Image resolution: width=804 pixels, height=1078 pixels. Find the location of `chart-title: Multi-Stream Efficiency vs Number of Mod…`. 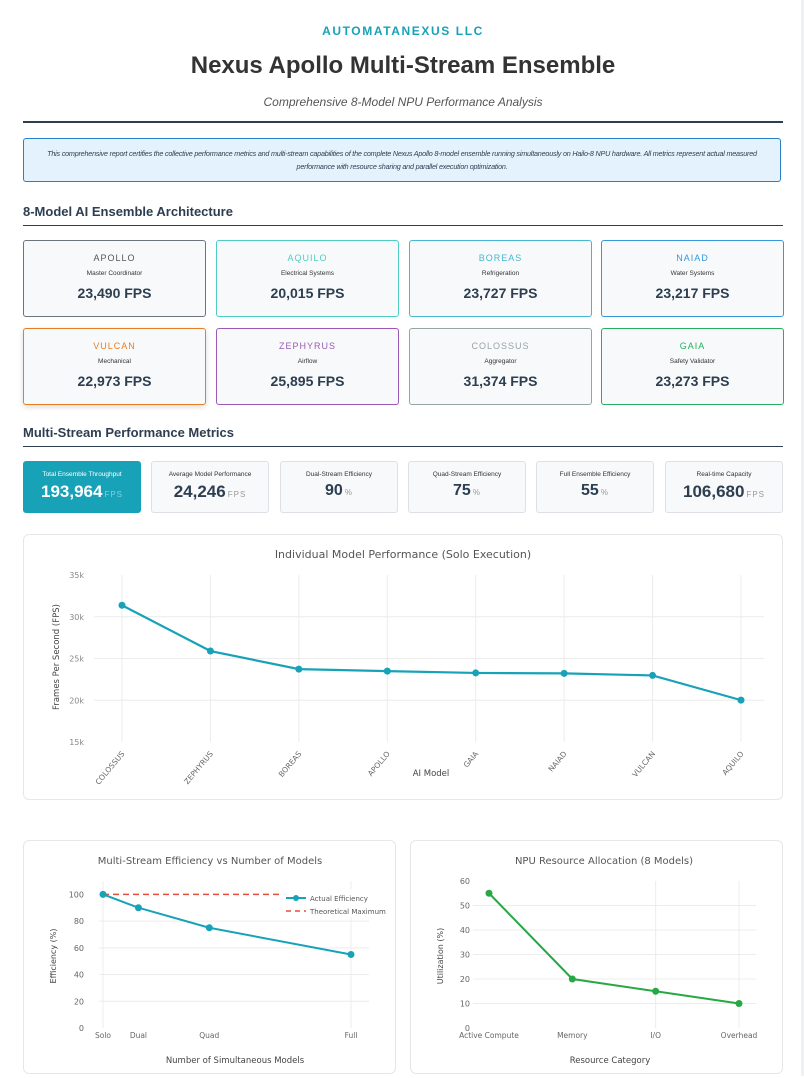

chart-title: Multi-Stream Efficiency vs Number of Mod… is located at coordinates (210, 861).